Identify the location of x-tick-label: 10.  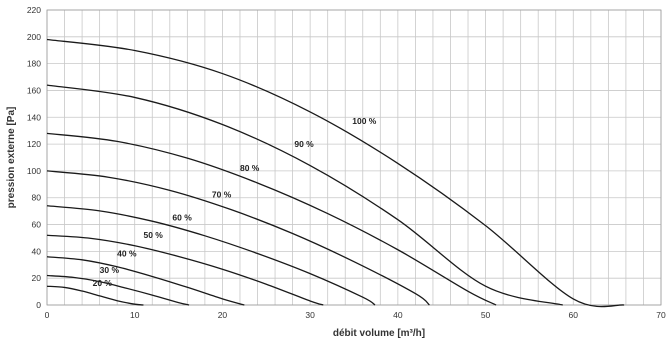
(135, 315).